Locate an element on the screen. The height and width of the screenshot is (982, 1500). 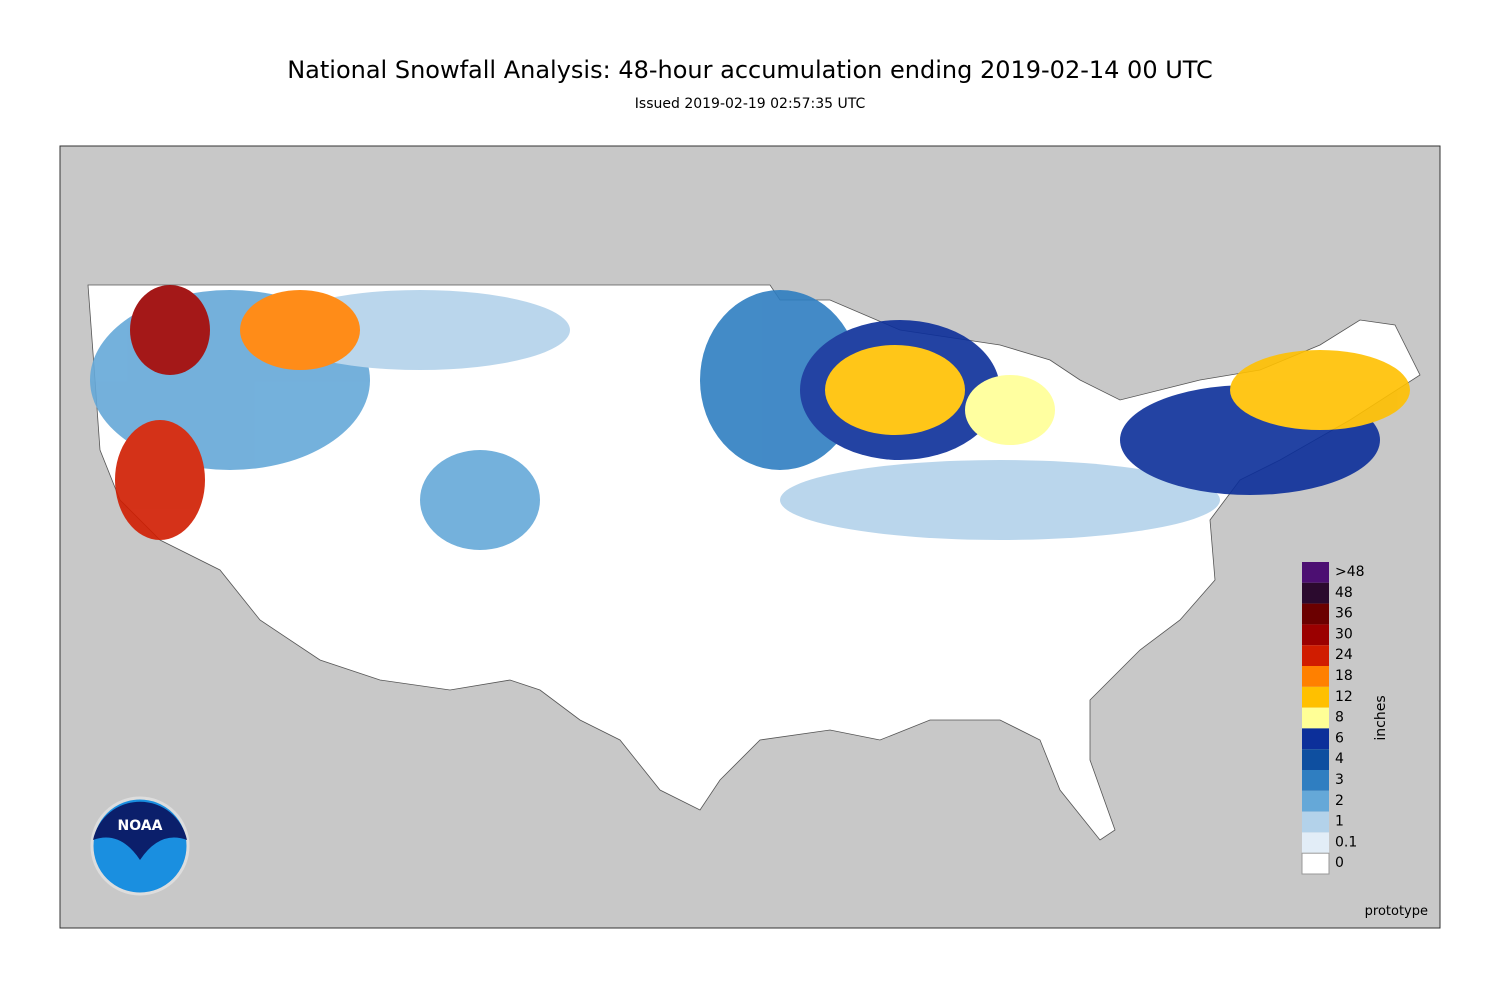
legend-label: 30 is located at coordinates (1344, 634).